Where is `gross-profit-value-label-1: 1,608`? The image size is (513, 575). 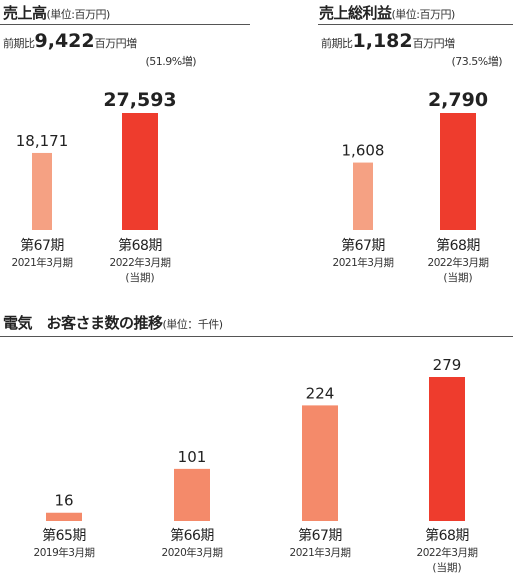 gross-profit-value-label-1: 1,608 is located at coordinates (363, 151).